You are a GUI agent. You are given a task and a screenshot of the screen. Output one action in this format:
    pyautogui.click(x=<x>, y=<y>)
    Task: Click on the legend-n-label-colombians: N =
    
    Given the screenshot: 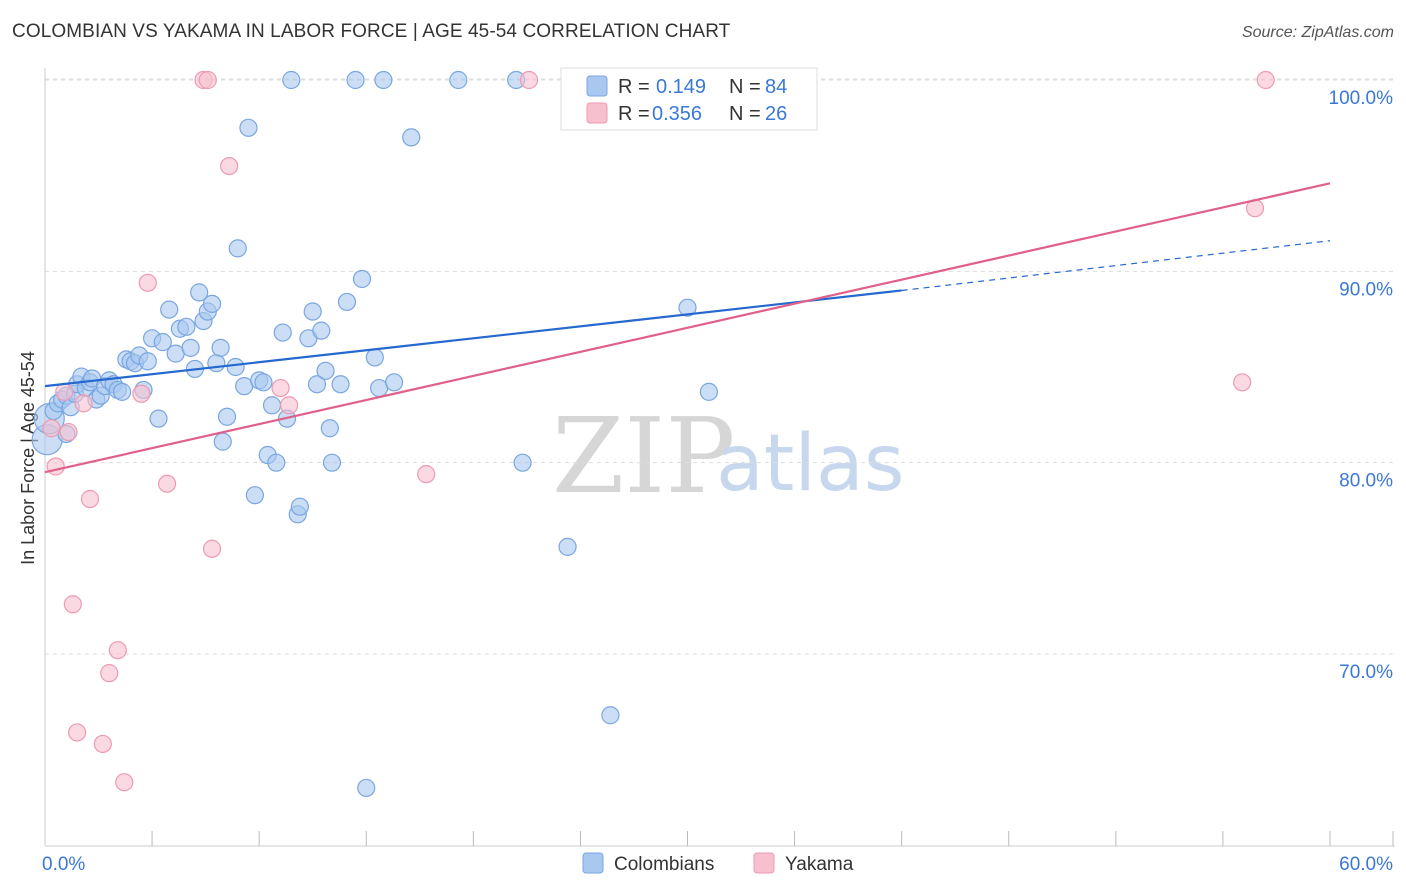 What is the action you would take?
    pyautogui.click(x=745, y=87)
    